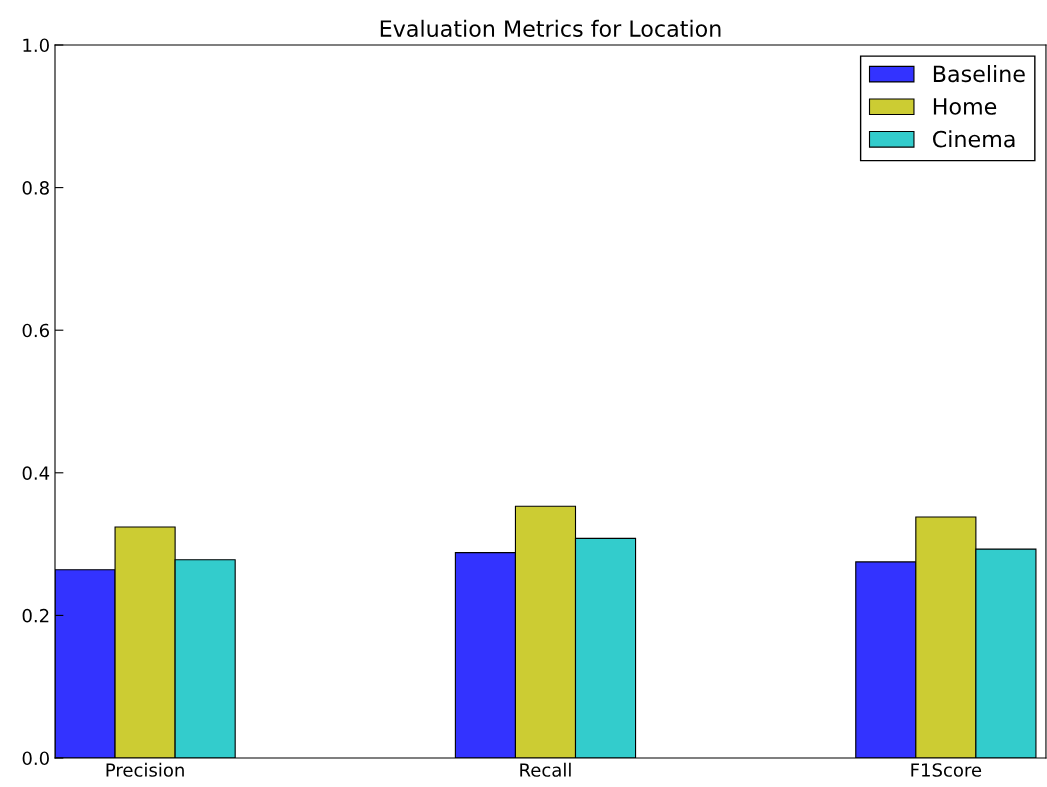 The width and height of the screenshot is (1047, 787). Describe the element at coordinates (145, 769) in the screenshot. I see `x-tick-label: Precision` at that location.